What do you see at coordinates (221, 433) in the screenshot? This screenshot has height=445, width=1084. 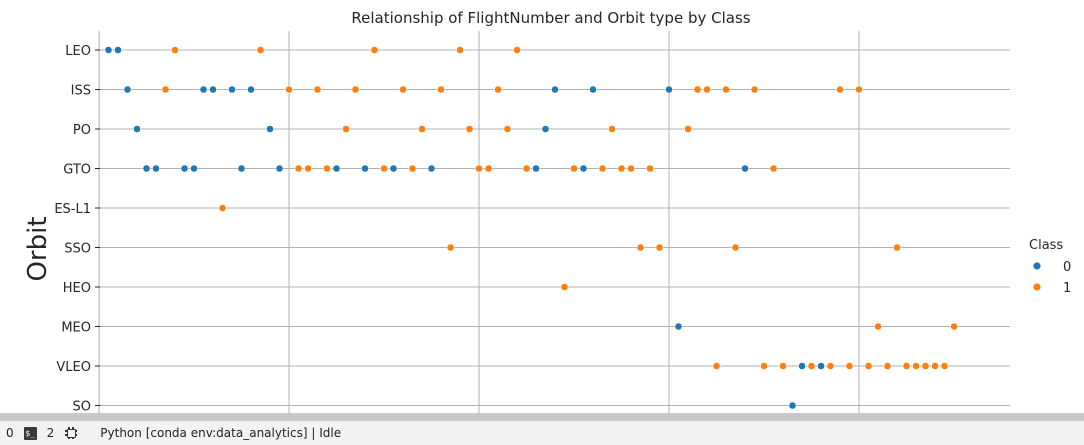 I see `kernel-status-text: Python [conda env:data_analytics] | Idle` at bounding box center [221, 433].